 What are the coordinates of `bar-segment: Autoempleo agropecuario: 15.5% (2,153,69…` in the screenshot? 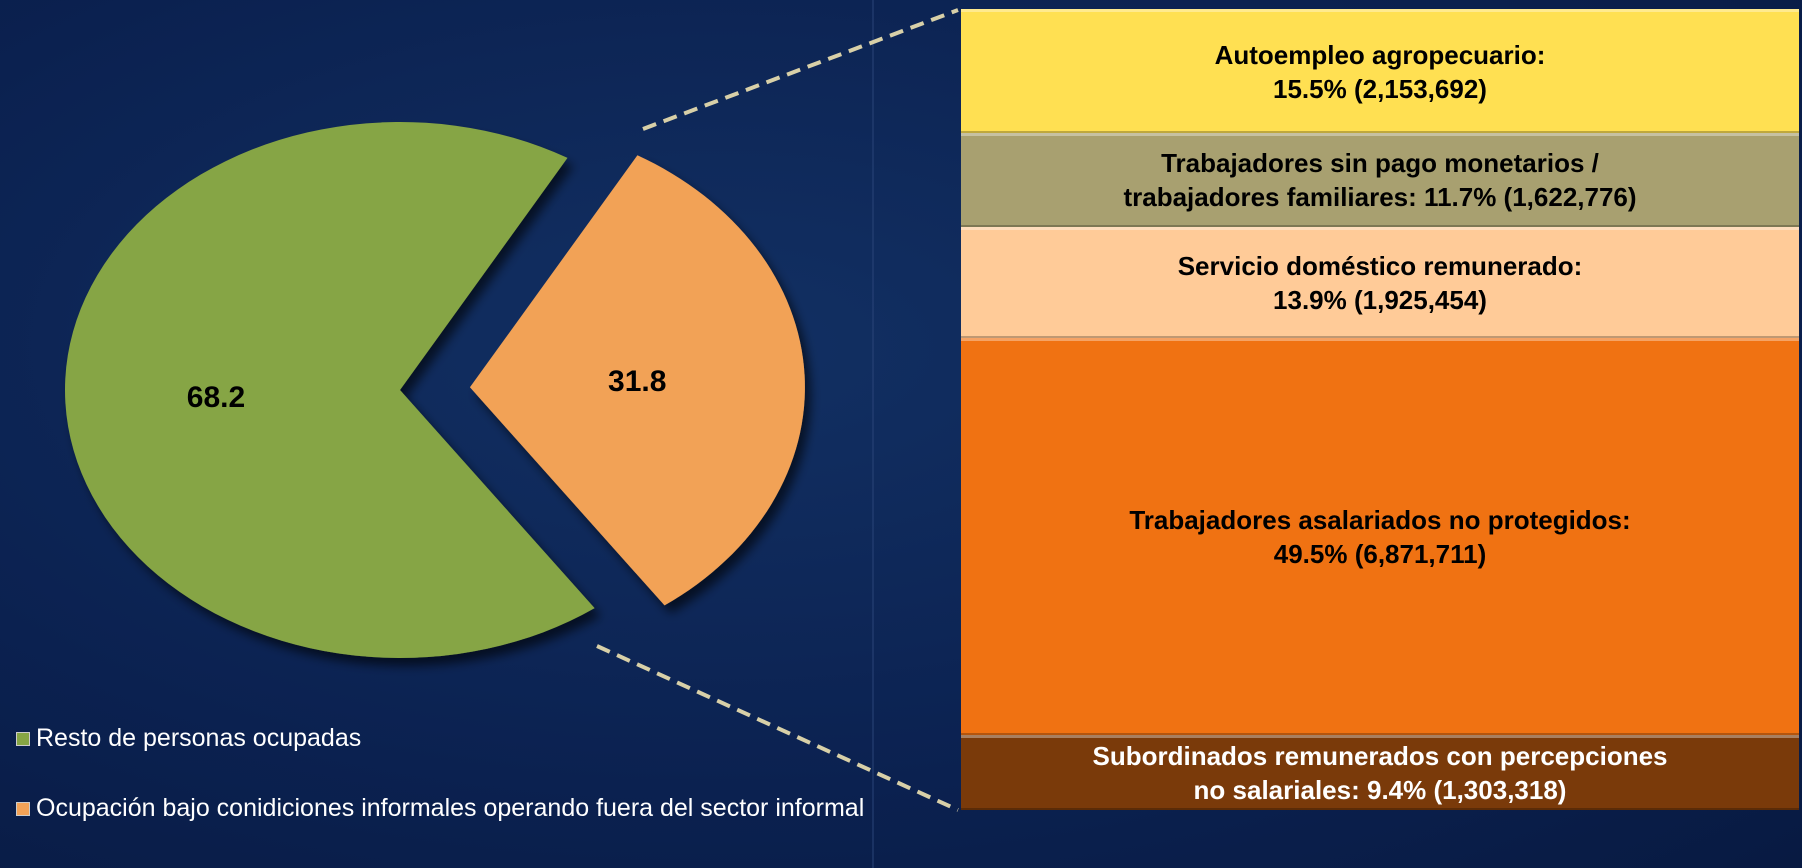 It's located at (1380, 71).